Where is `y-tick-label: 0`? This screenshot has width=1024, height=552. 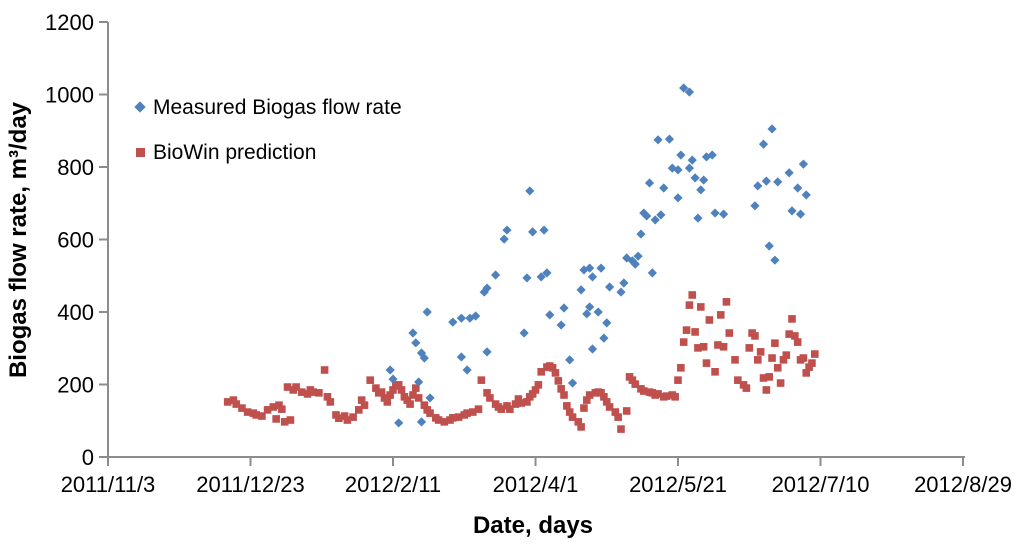
y-tick-label: 0 is located at coordinates (88, 457).